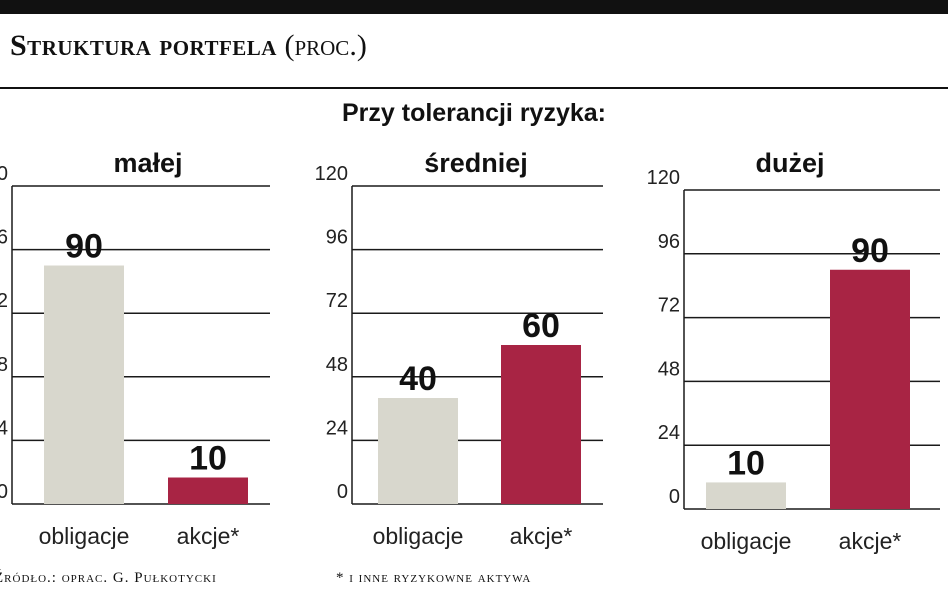 Image resolution: width=948 pixels, height=593 pixels. What do you see at coordinates (108, 578) in the screenshot?
I see `source-note: Źródło.: oprac. G. Pułkotycki` at bounding box center [108, 578].